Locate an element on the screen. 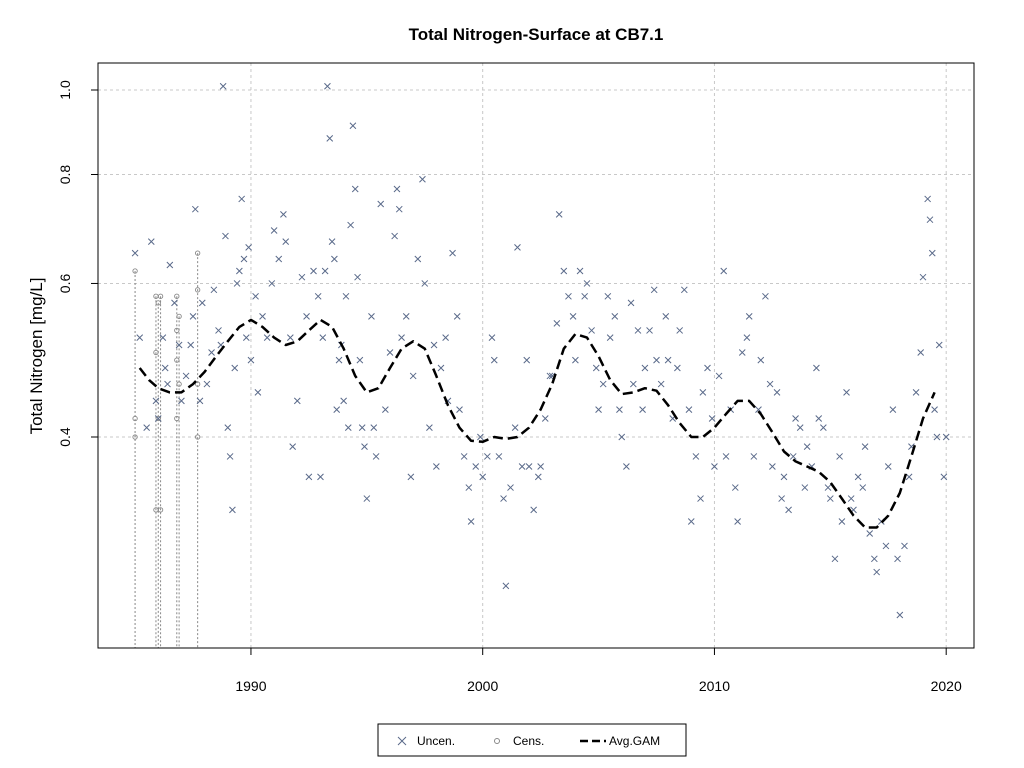 This screenshot has width=1024, height=768. y-tick-label: 1.0 is located at coordinates (65, 90).